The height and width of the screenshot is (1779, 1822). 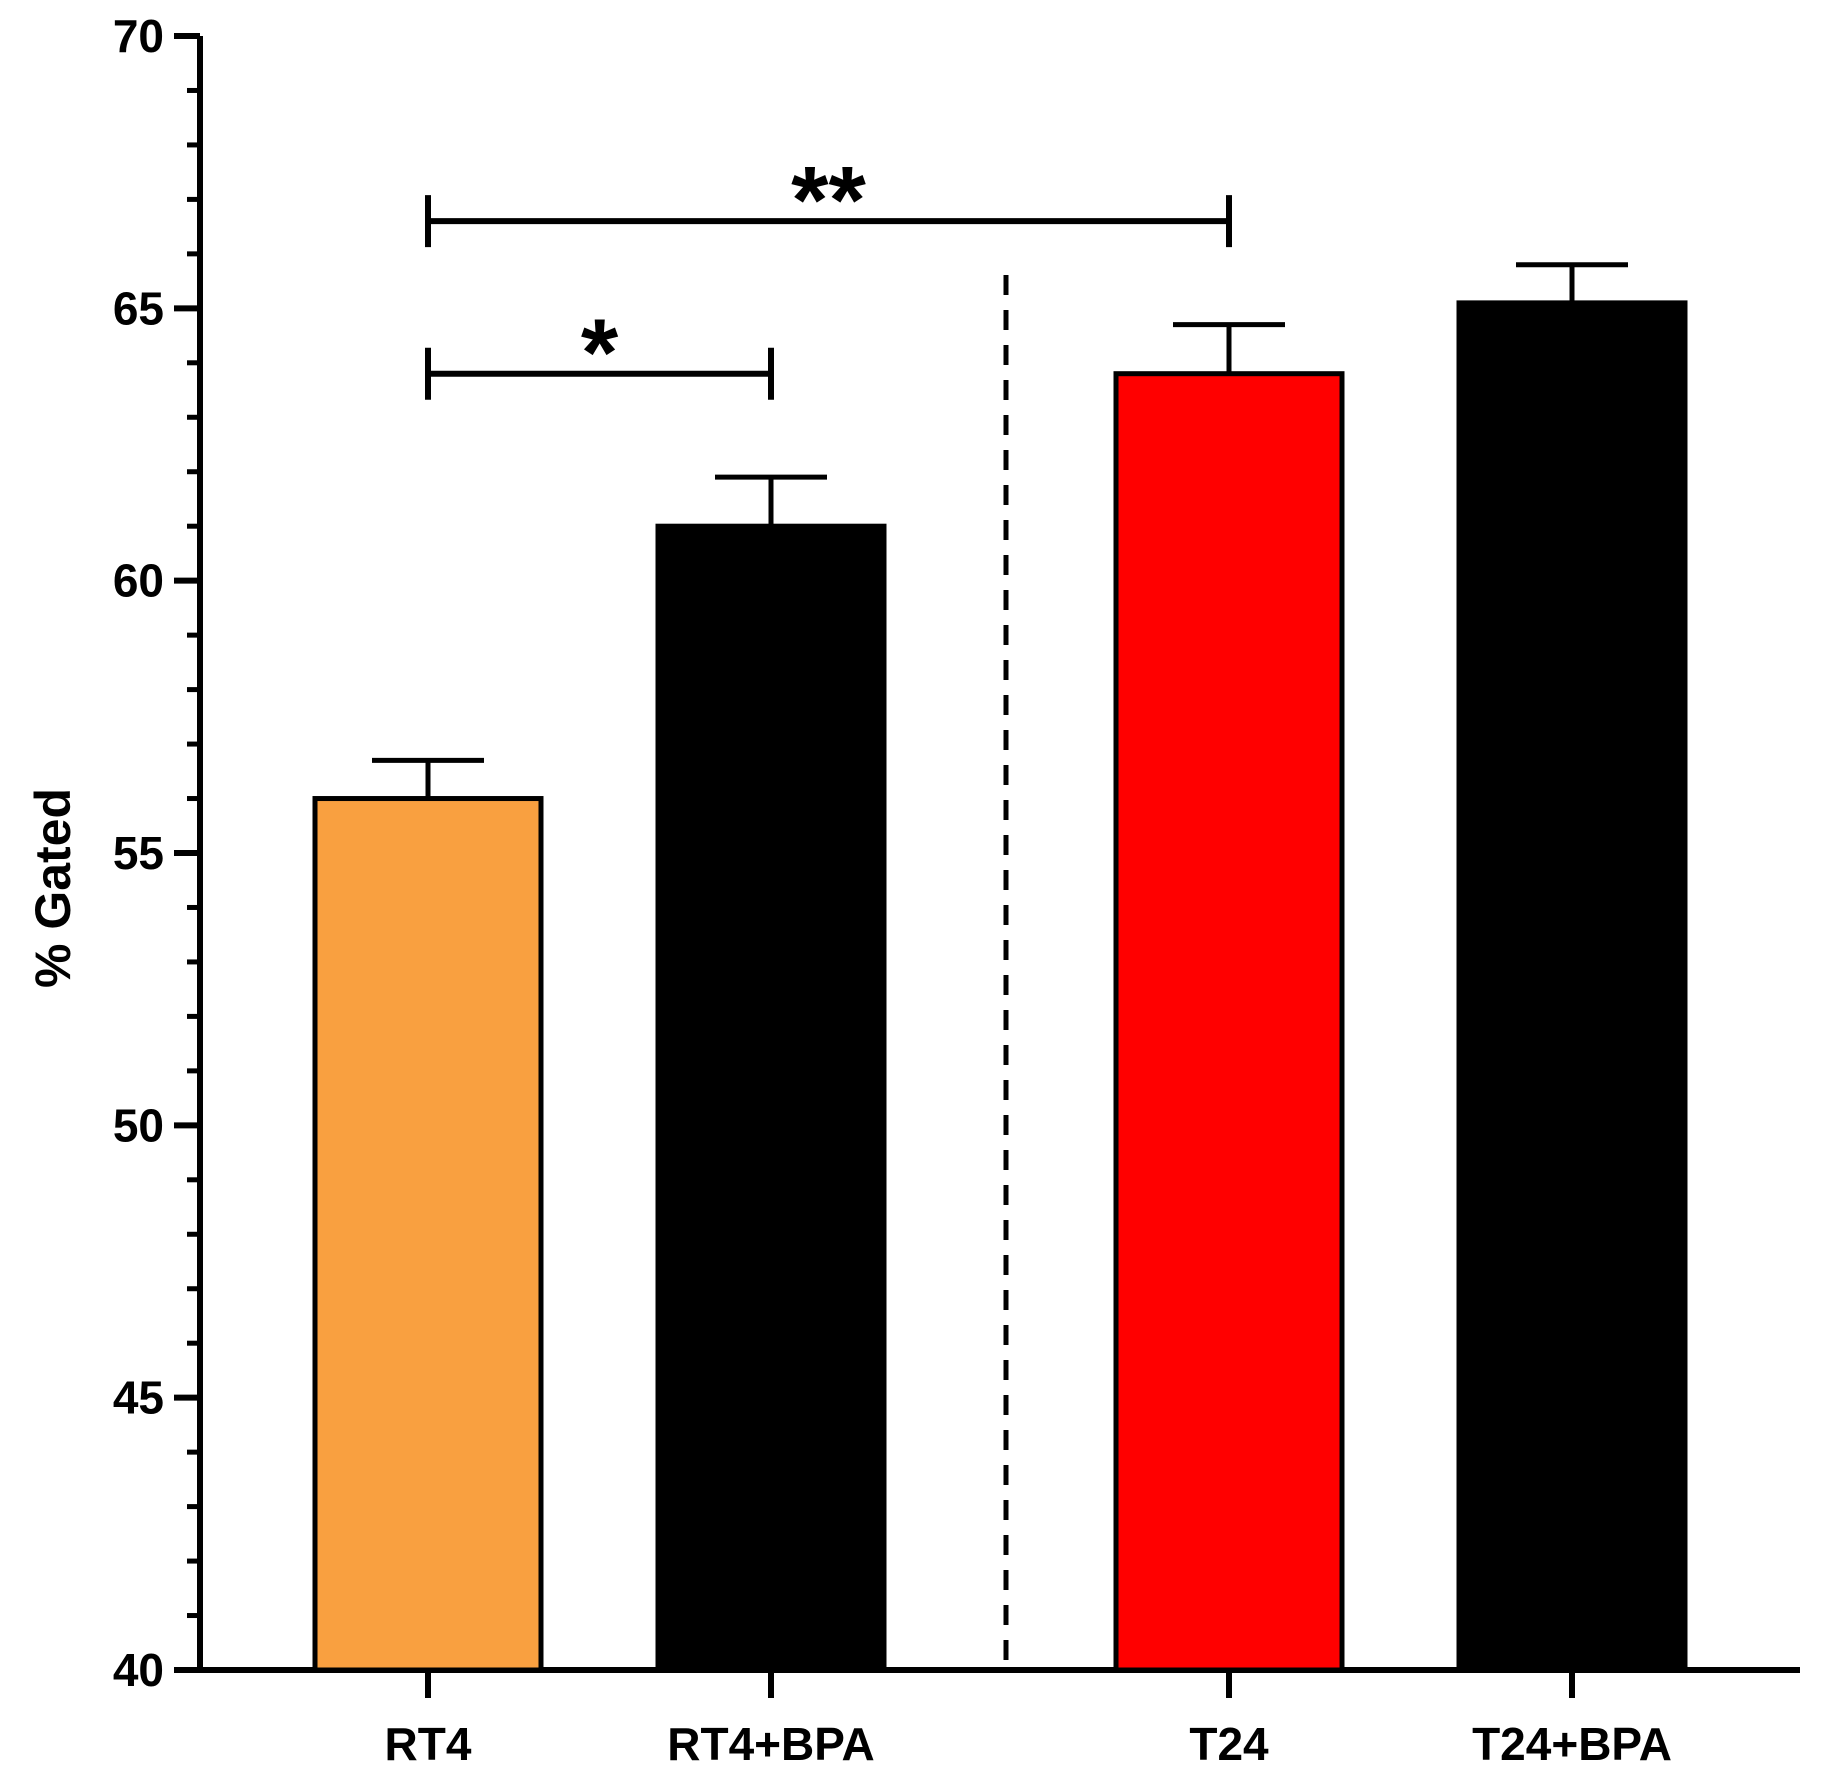 What do you see at coordinates (828, 200) in the screenshot?
I see `significance-label: **` at bounding box center [828, 200].